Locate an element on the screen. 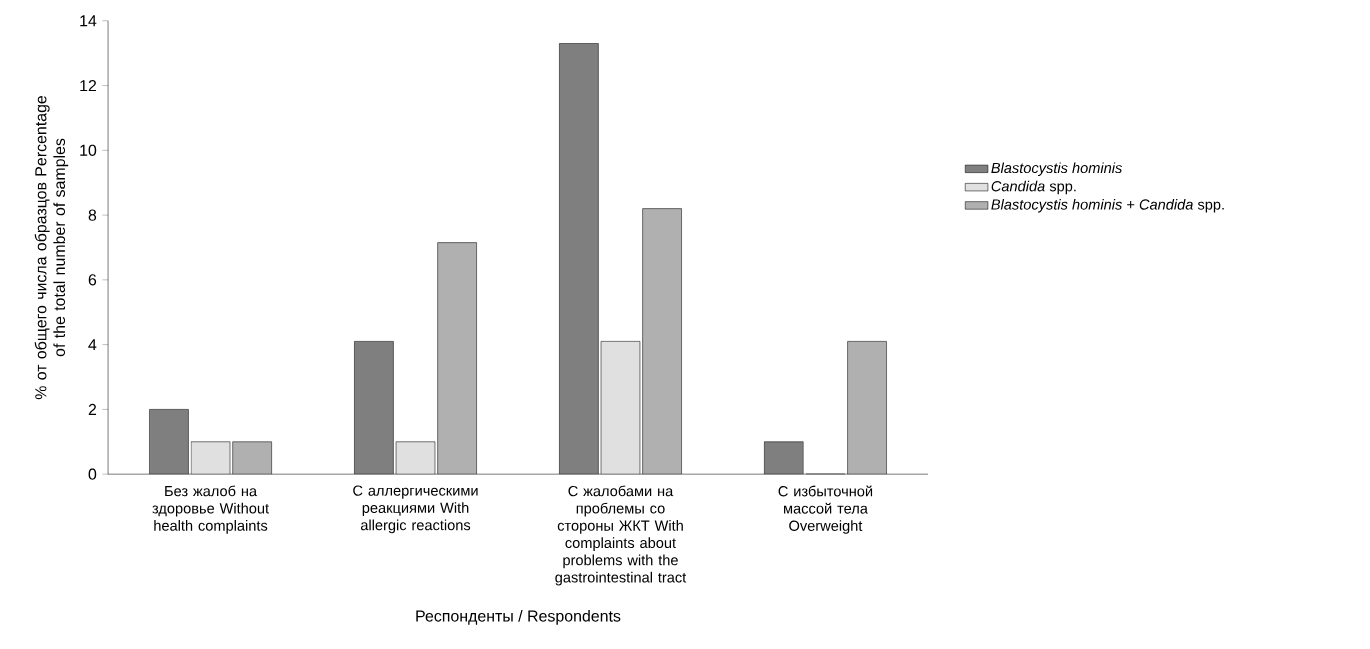 This screenshot has height=649, width=1370. legend-label: Candida spp. is located at coordinates (1033, 187).